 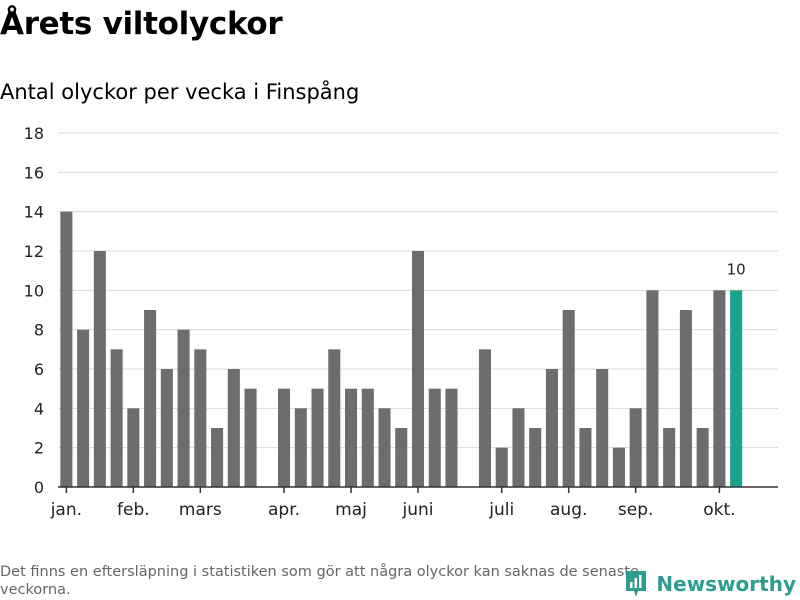 I want to click on y-tick-label: 8, so click(x=39, y=330).